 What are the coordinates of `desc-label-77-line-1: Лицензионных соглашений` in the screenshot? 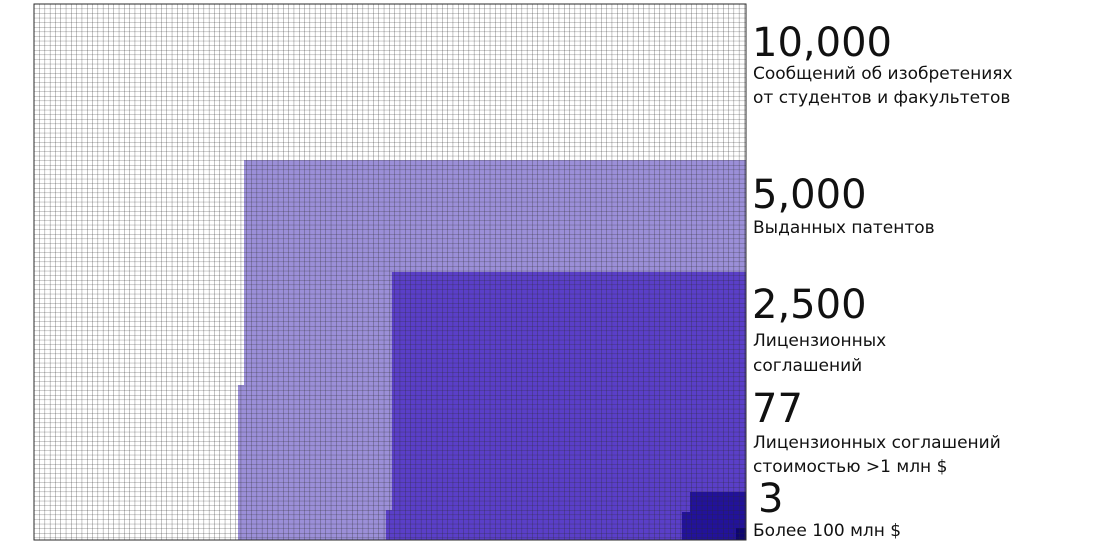 It's located at (877, 443).